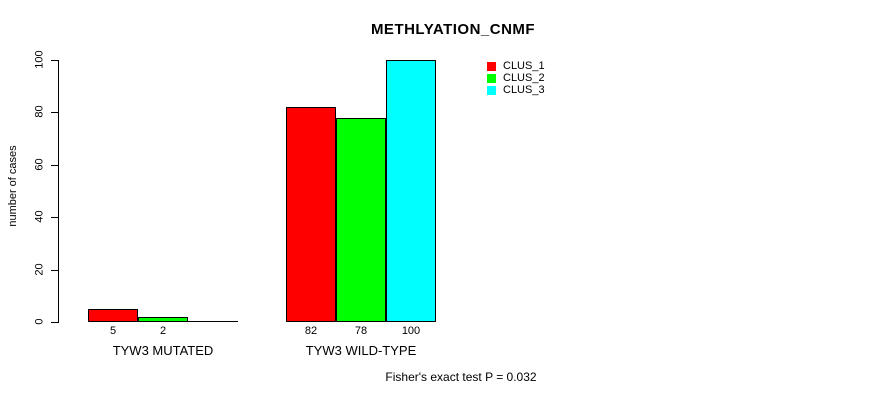 The height and width of the screenshot is (400, 890). Describe the element at coordinates (113, 331) in the screenshot. I see `bar-value-label: 5` at that location.